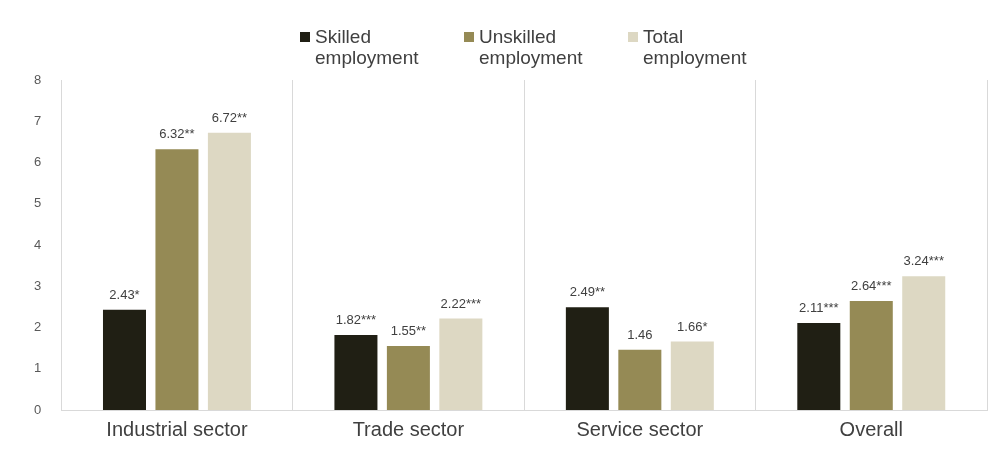 This screenshot has width=1007, height=456. I want to click on data-label: 1.55**, so click(408, 331).